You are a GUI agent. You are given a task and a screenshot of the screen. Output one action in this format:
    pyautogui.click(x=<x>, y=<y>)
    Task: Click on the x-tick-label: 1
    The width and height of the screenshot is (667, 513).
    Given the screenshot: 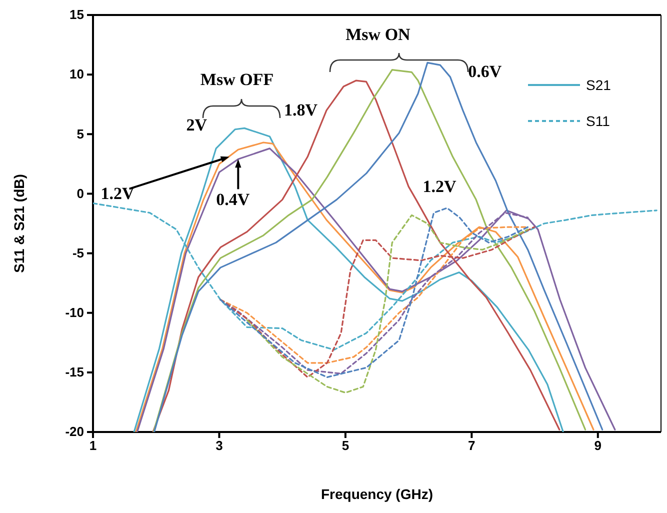 What is the action you would take?
    pyautogui.click(x=93, y=446)
    